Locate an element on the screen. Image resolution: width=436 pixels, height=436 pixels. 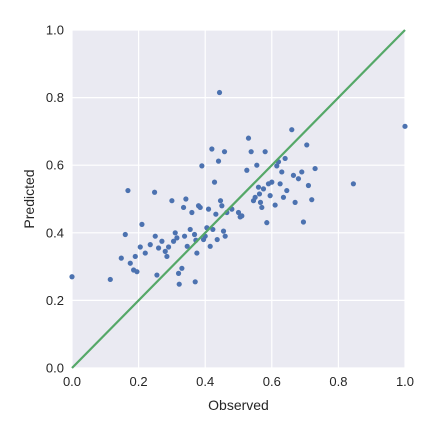
y-tick-label: 0.6 is located at coordinates (55, 165).